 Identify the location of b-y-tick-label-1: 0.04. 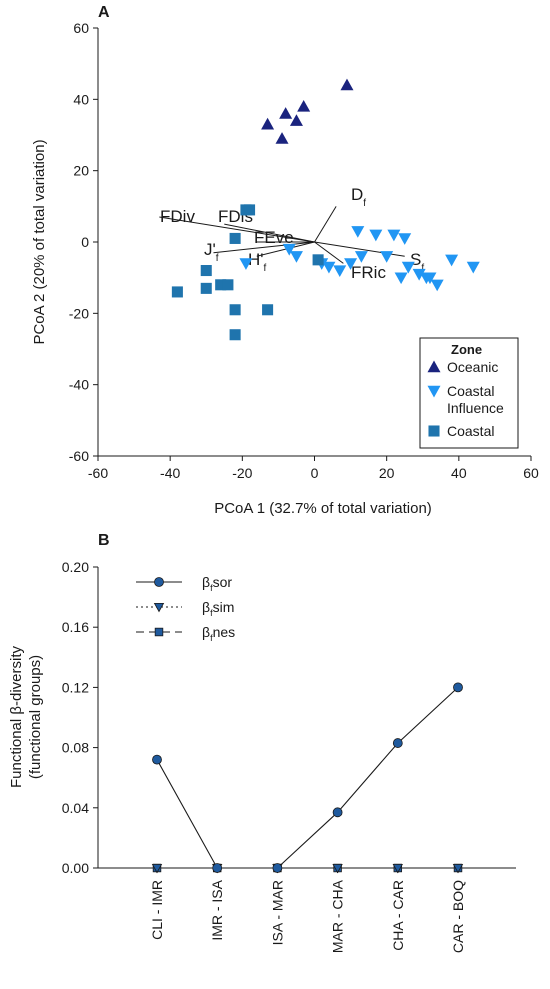
(75, 808).